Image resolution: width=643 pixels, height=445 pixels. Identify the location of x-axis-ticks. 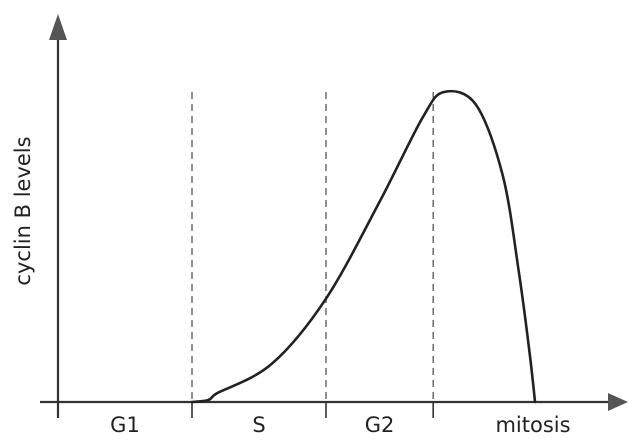
(313, 410).